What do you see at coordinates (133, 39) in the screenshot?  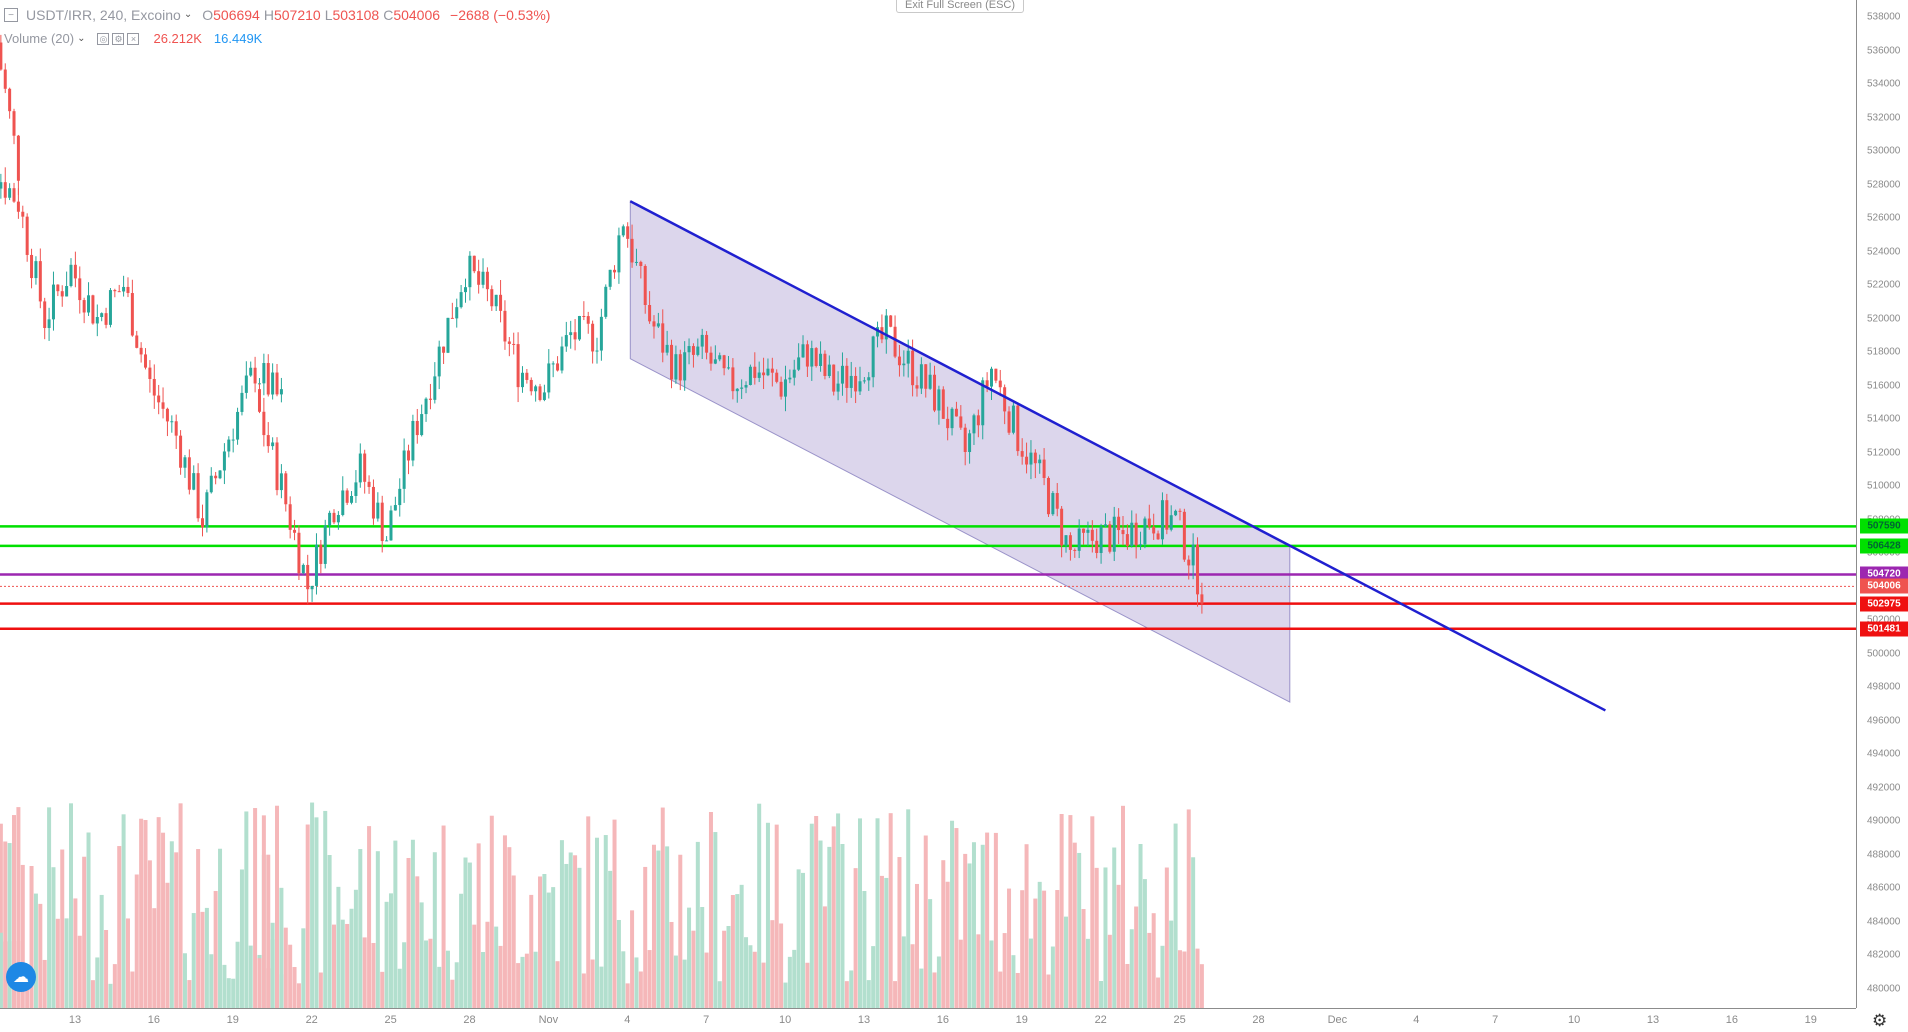 I see `remove-icon: ×` at bounding box center [133, 39].